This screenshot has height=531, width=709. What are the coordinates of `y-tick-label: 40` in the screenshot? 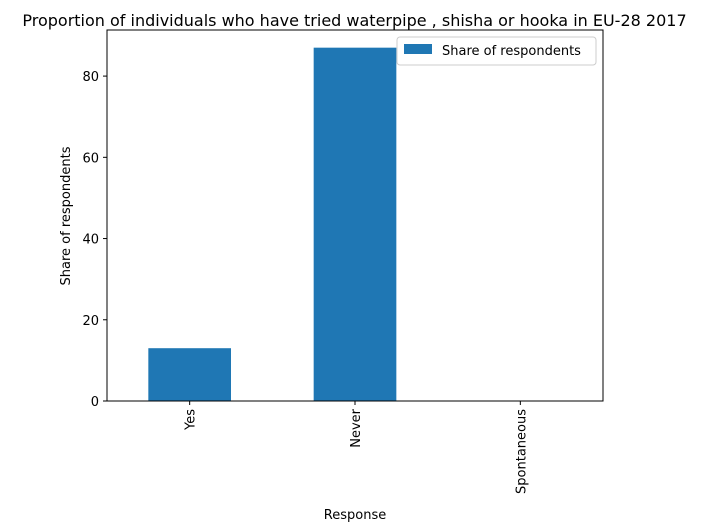 It's located at (90, 240).